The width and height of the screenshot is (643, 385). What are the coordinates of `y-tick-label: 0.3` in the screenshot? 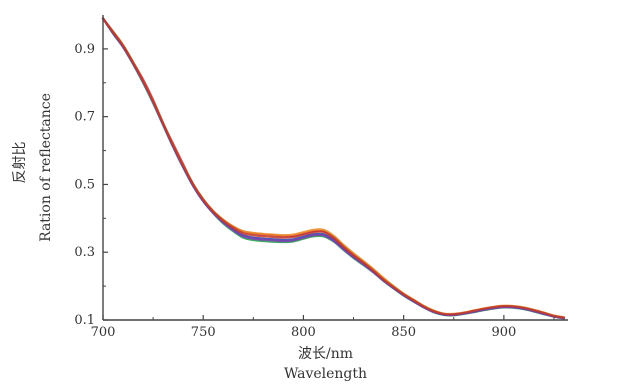 It's located at (84, 252).